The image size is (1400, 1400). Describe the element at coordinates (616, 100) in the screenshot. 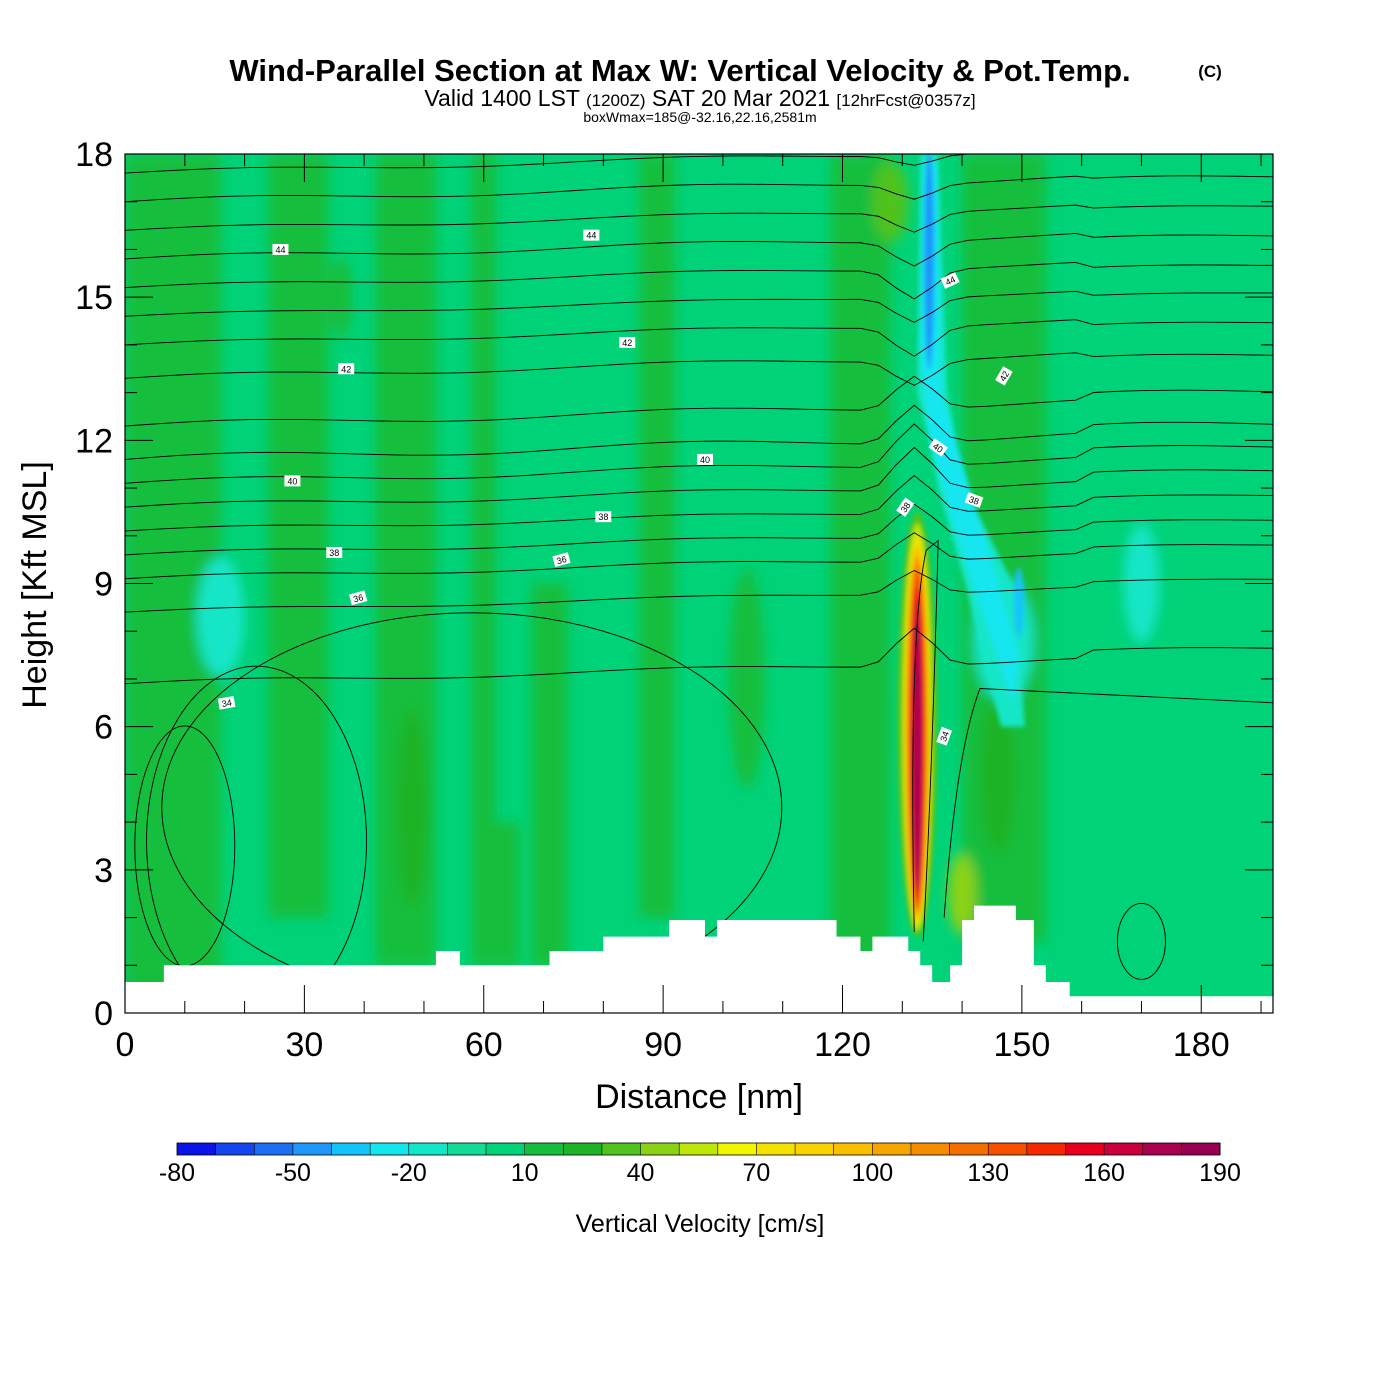

I see `valid-utc: (1200Z)` at that location.